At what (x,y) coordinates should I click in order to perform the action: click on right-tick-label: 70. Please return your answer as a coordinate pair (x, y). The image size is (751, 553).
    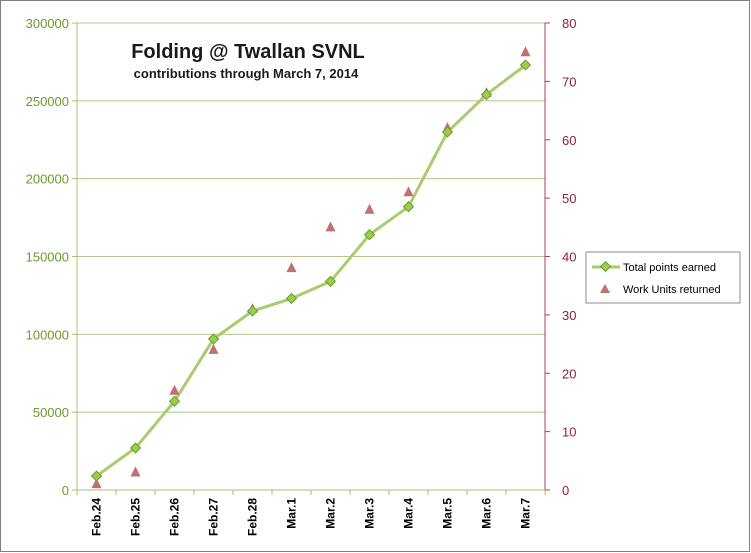
    Looking at the image, I should click on (569, 81).